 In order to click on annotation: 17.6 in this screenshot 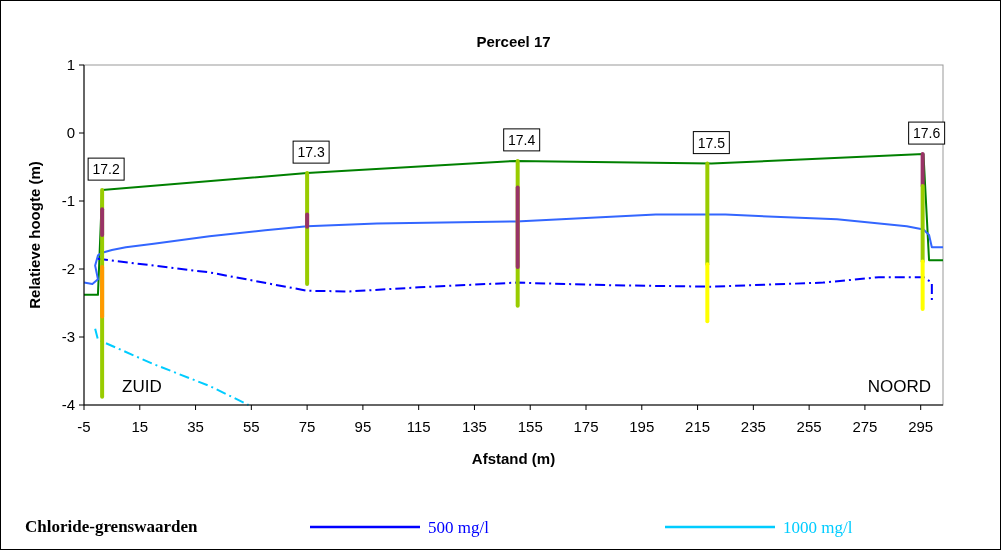, I will do `click(927, 133)`.